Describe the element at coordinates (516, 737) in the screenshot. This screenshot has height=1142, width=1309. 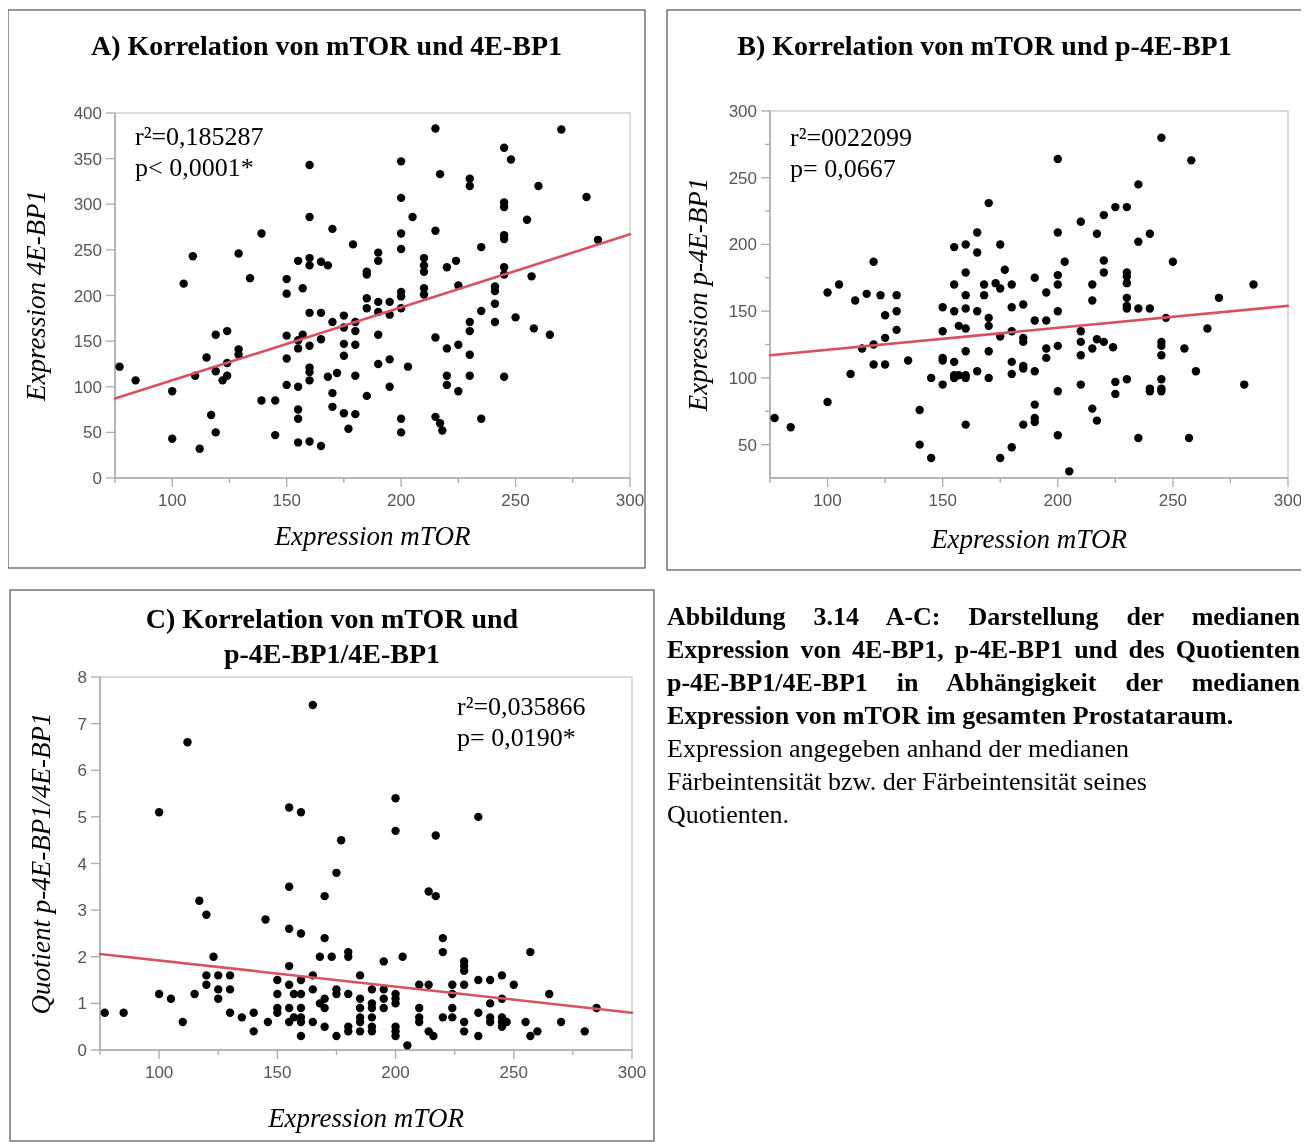
I see `annotation: p= 0,0190*` at that location.